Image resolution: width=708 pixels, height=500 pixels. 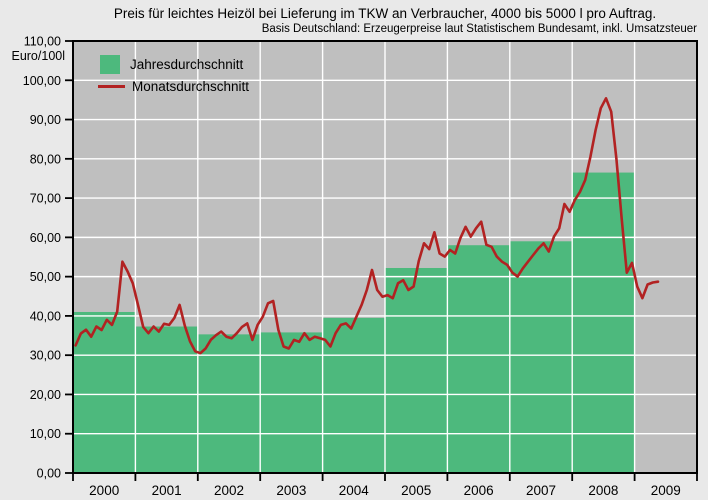 I want to click on annual-average-bar-2001, so click(x=166, y=399).